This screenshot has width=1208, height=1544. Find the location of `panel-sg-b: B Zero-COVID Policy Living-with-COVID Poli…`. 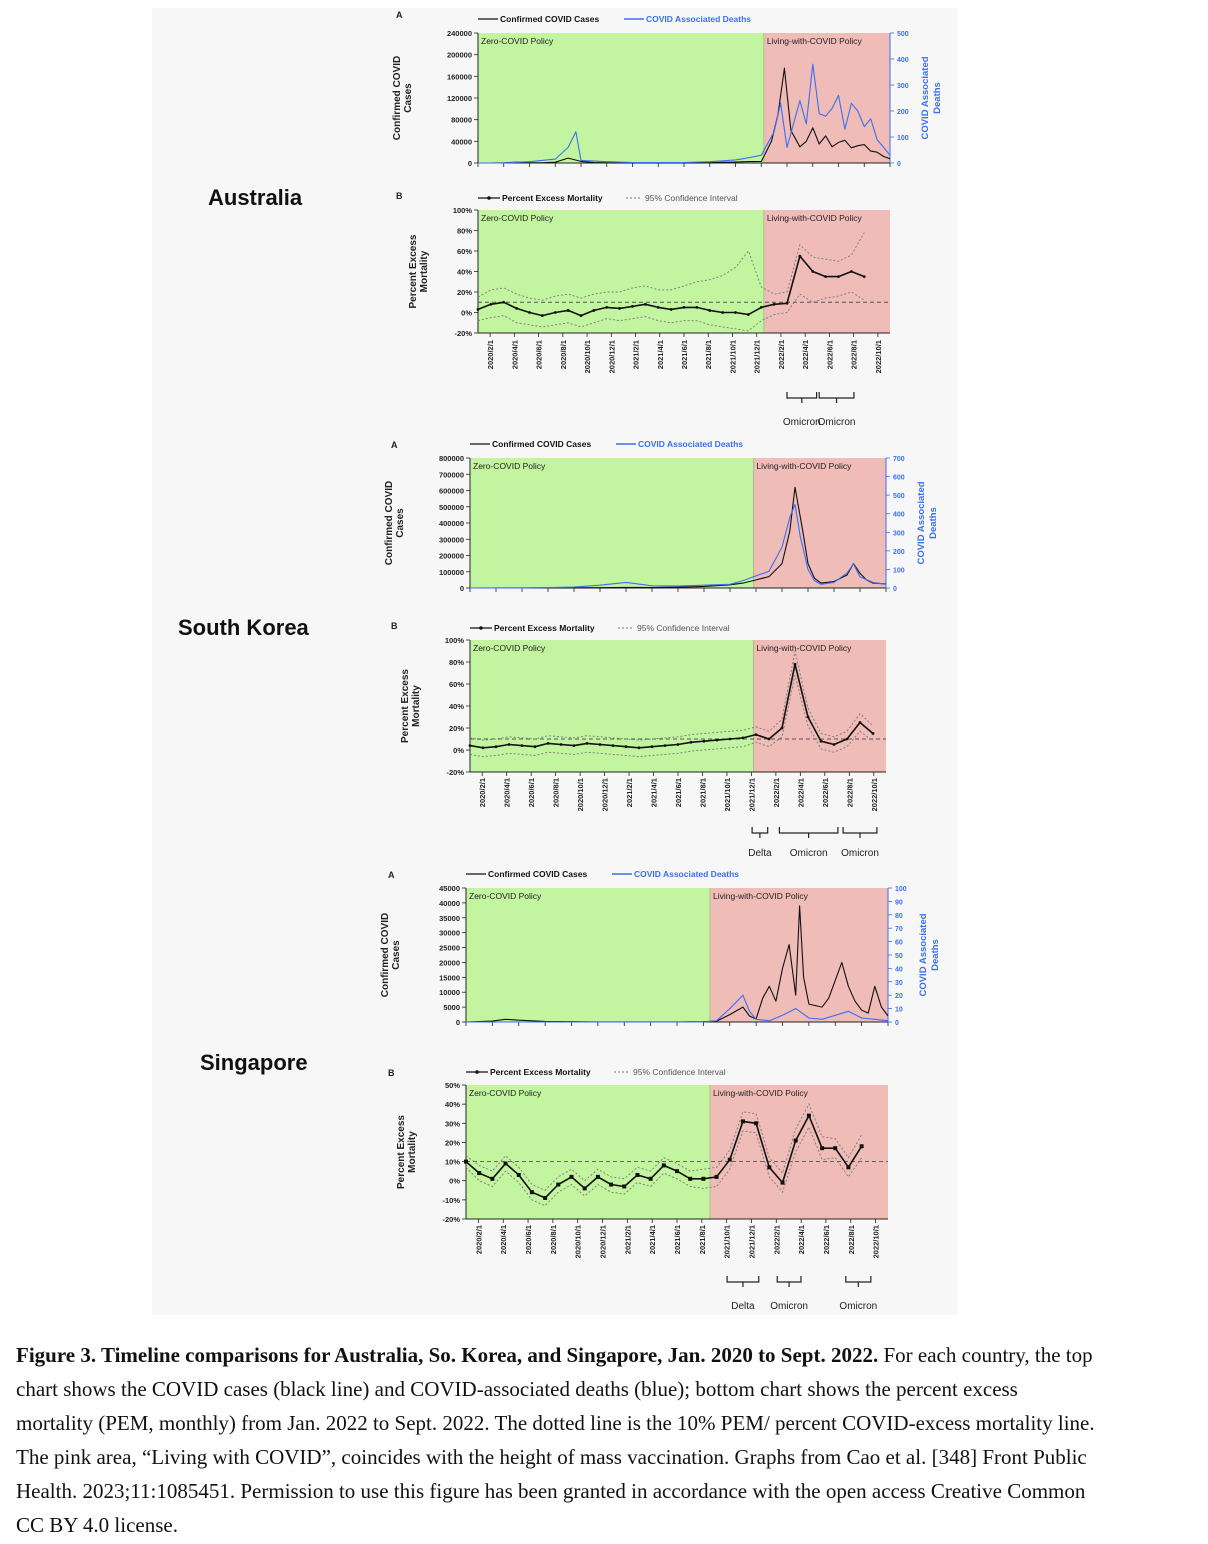

panel-sg-b: B Zero-COVID Policy Living-with-COVID Poli… is located at coordinates (638, 1189).